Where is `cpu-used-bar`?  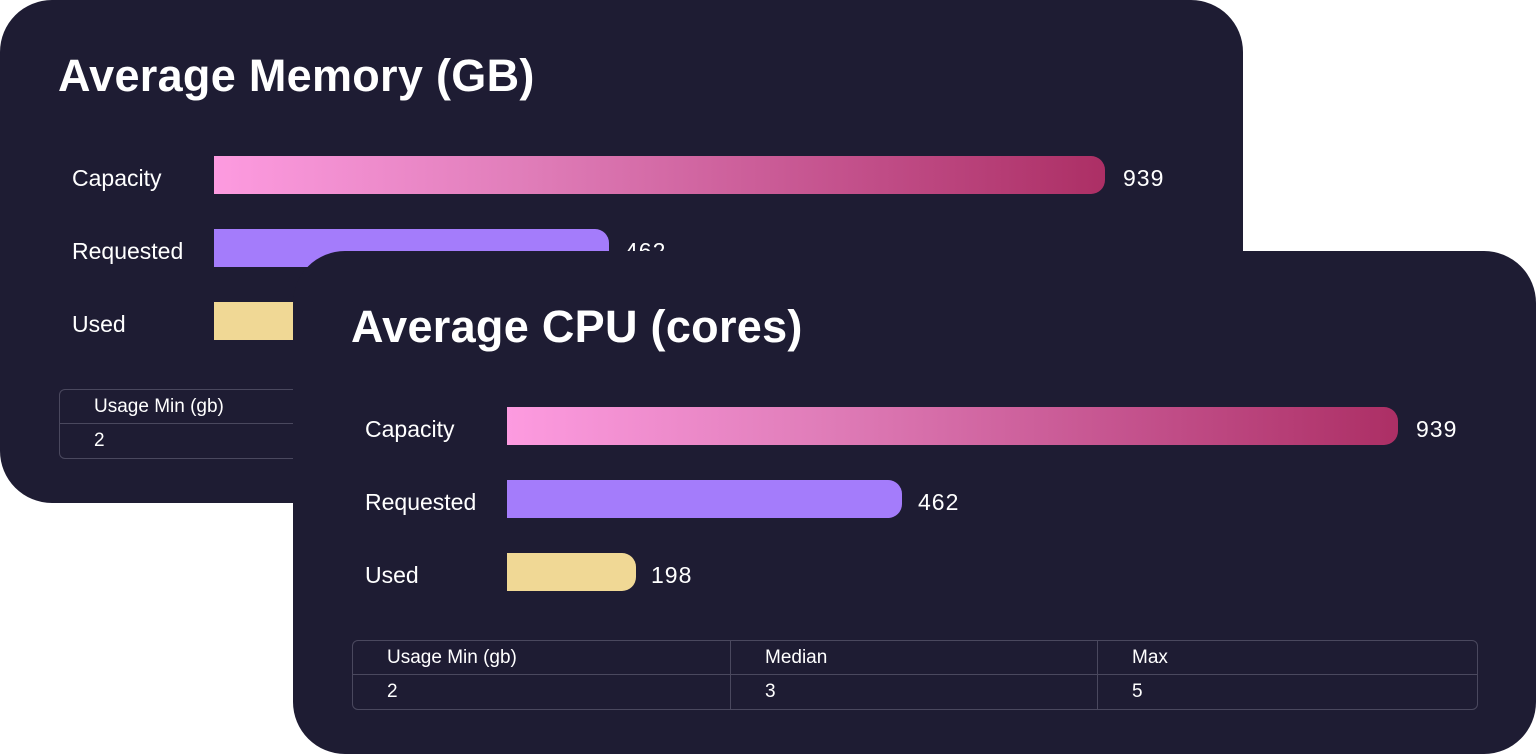 cpu-used-bar is located at coordinates (571, 572).